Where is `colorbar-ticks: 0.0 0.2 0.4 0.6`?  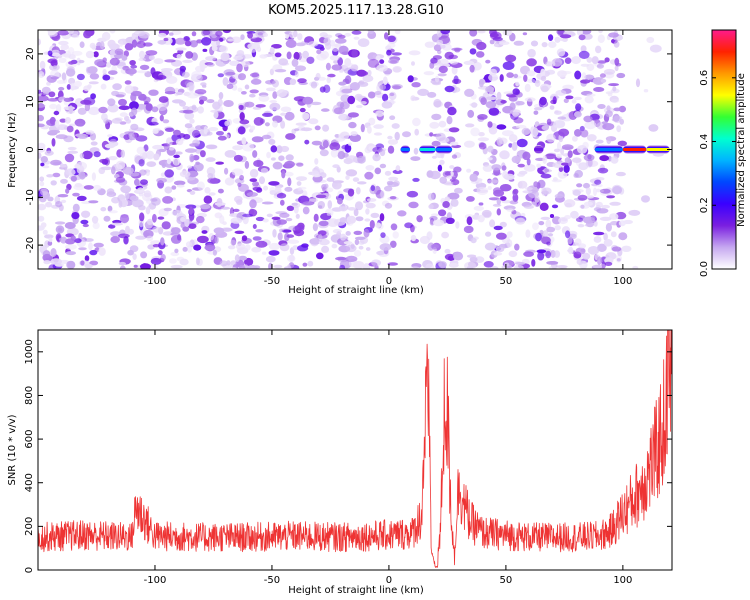 colorbar-ticks: 0.0 0.2 0.4 0.6 is located at coordinates (717, 173).